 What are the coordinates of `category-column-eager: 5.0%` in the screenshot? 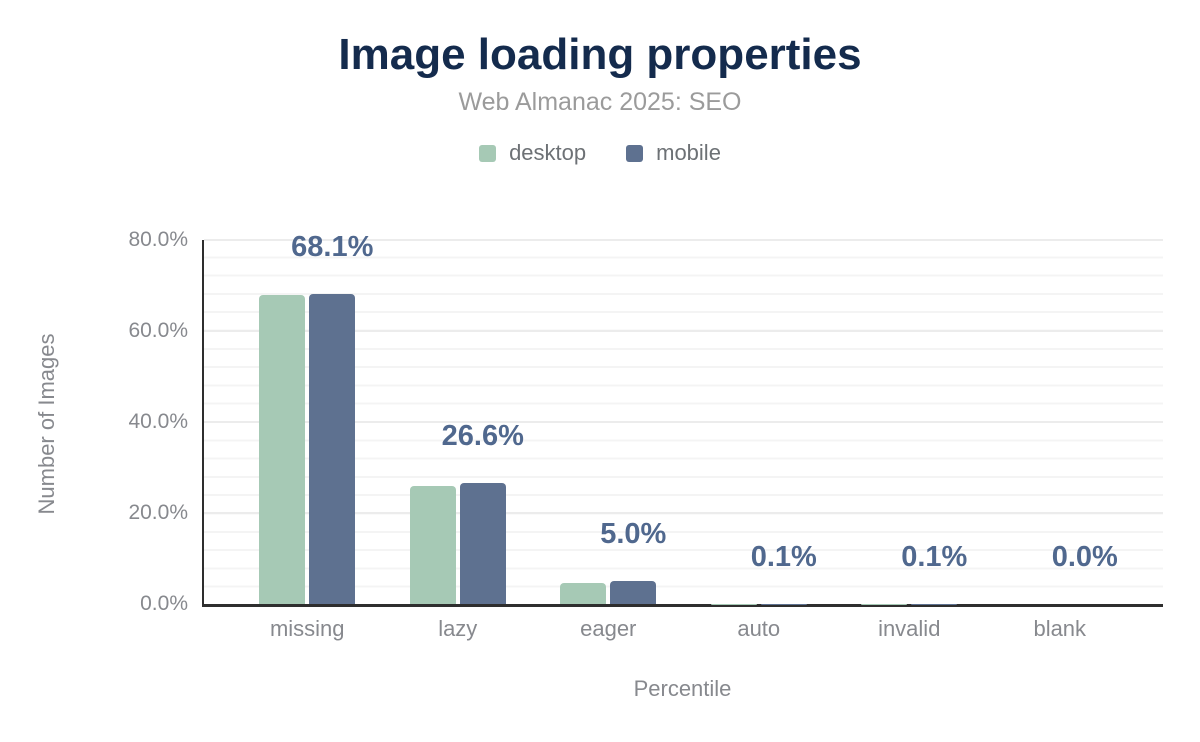 It's located at (608, 422).